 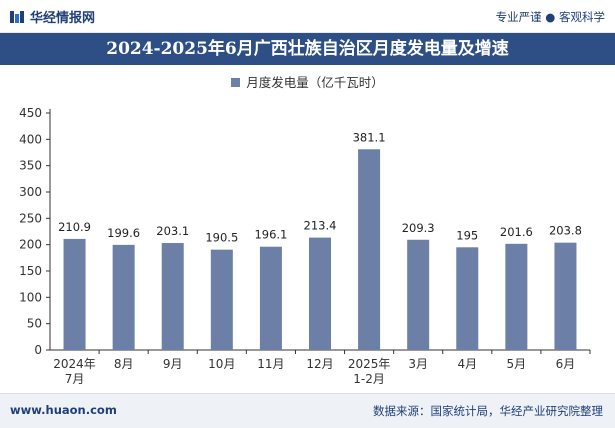 What do you see at coordinates (30, 245) in the screenshot?
I see `y-tick-label: 200` at bounding box center [30, 245].